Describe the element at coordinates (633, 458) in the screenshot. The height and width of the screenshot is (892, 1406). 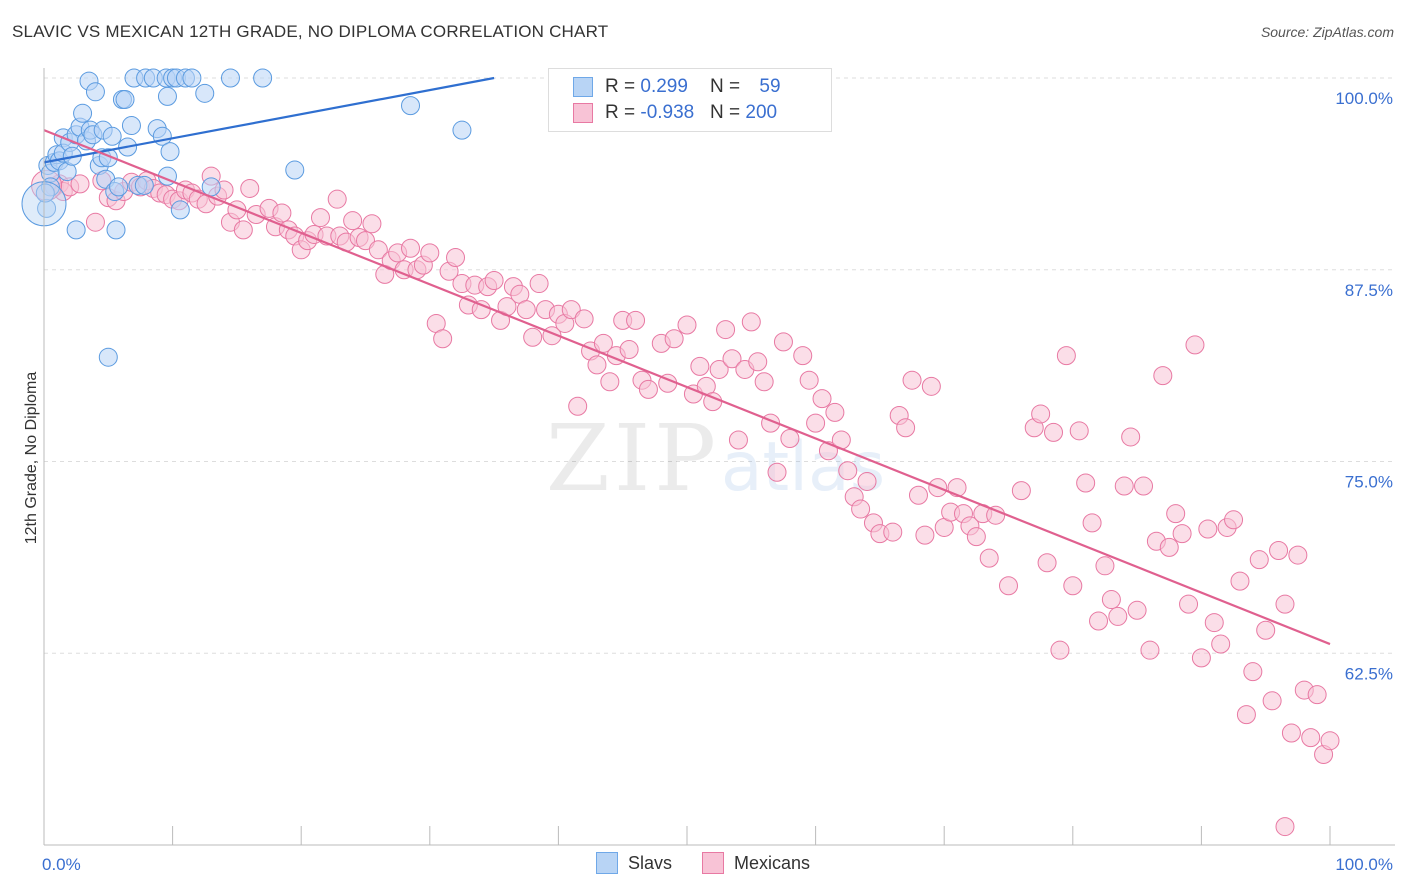
I see `watermark-zip: ZIP` at that location.